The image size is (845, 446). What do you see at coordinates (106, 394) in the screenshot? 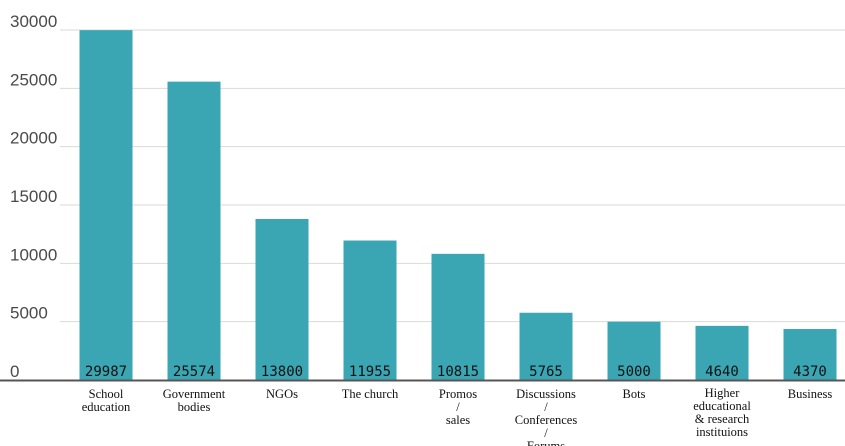
I see `x-tick-label: School` at bounding box center [106, 394].